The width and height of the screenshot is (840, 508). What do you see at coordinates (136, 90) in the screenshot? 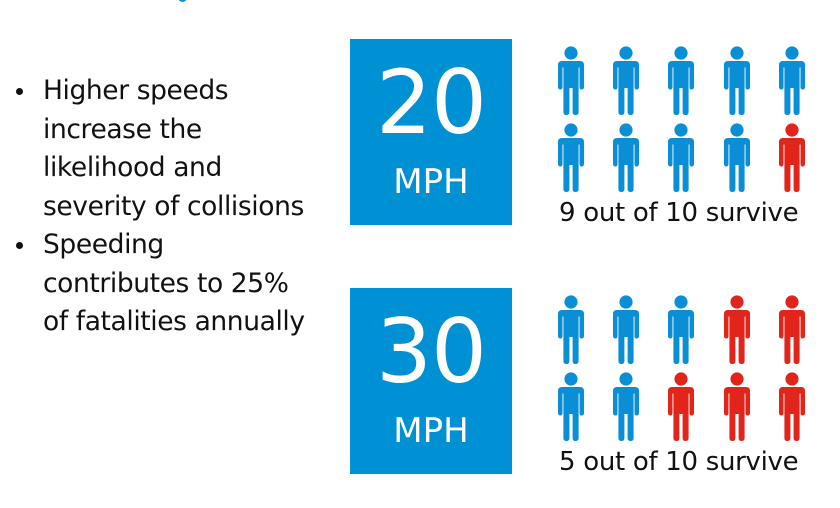
I see `bullet-line: Higher speeds` at bounding box center [136, 90].